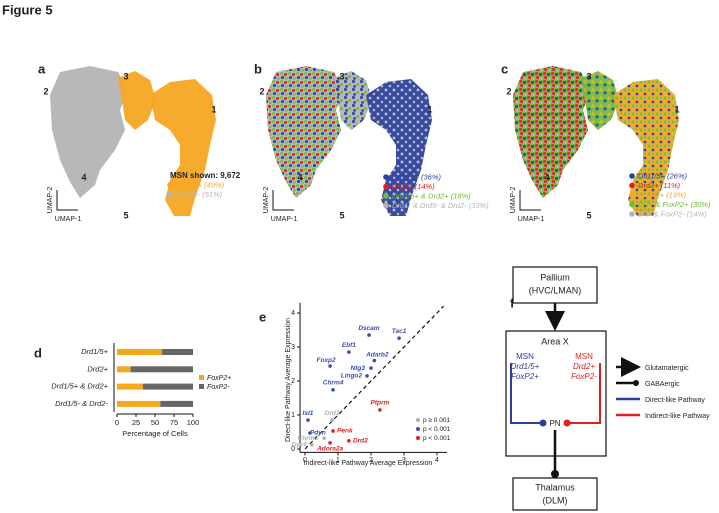 The width and height of the screenshot is (719, 513). Describe the element at coordinates (288, 380) in the screenshot. I see `y-axis-label: Direct-like Pathway Average Expression` at that location.